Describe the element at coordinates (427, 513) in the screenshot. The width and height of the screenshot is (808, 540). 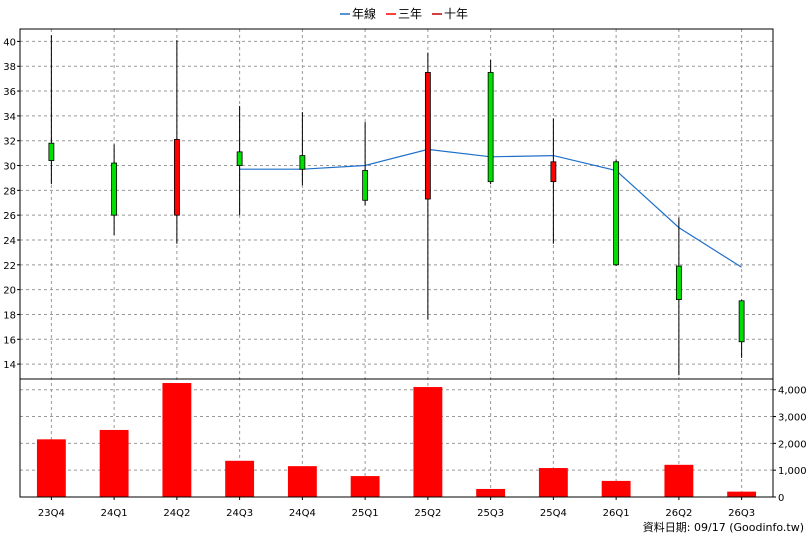
I see `category-tick-label: 25Q2` at that location.